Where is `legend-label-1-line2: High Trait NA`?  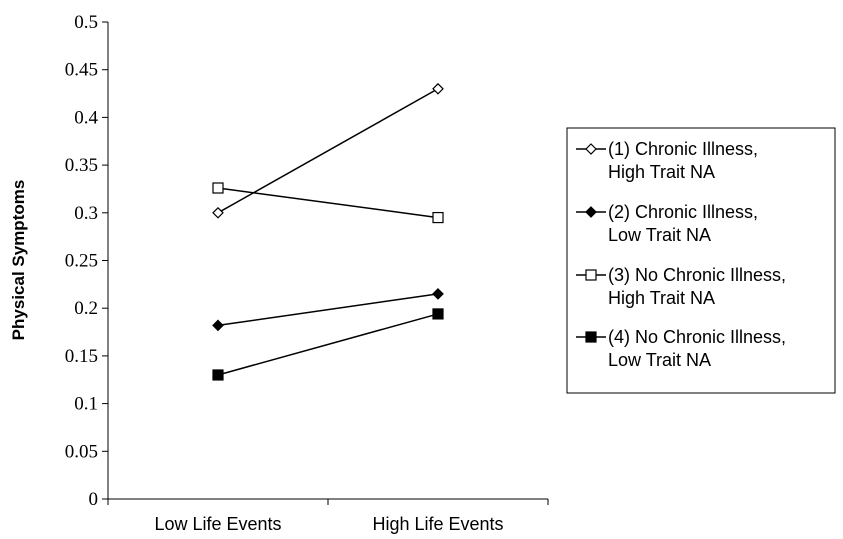
legend-label-1-line2: High Trait NA is located at coordinates (661, 172).